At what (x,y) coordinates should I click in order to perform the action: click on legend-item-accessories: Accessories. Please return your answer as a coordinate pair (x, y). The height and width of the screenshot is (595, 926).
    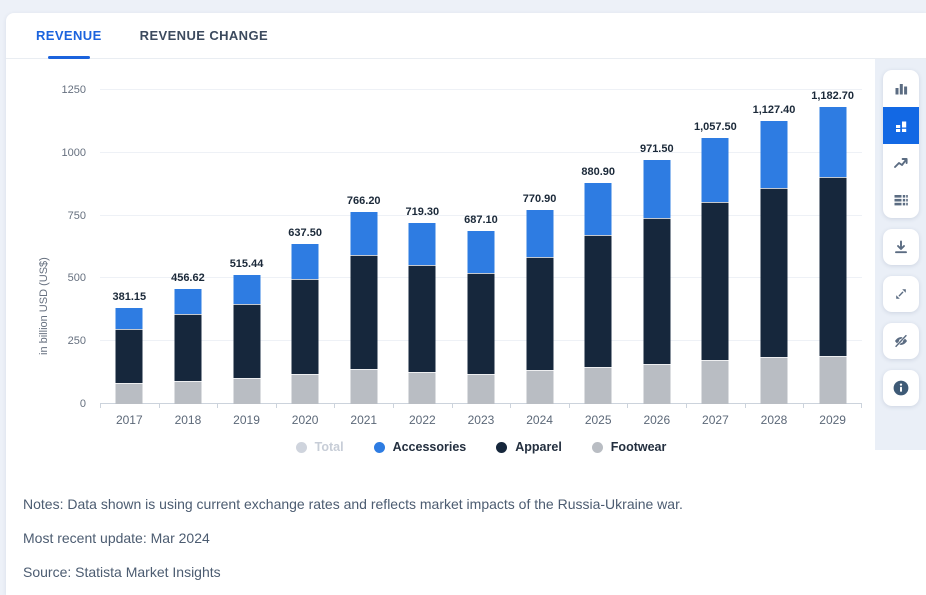
    Looking at the image, I should click on (419, 447).